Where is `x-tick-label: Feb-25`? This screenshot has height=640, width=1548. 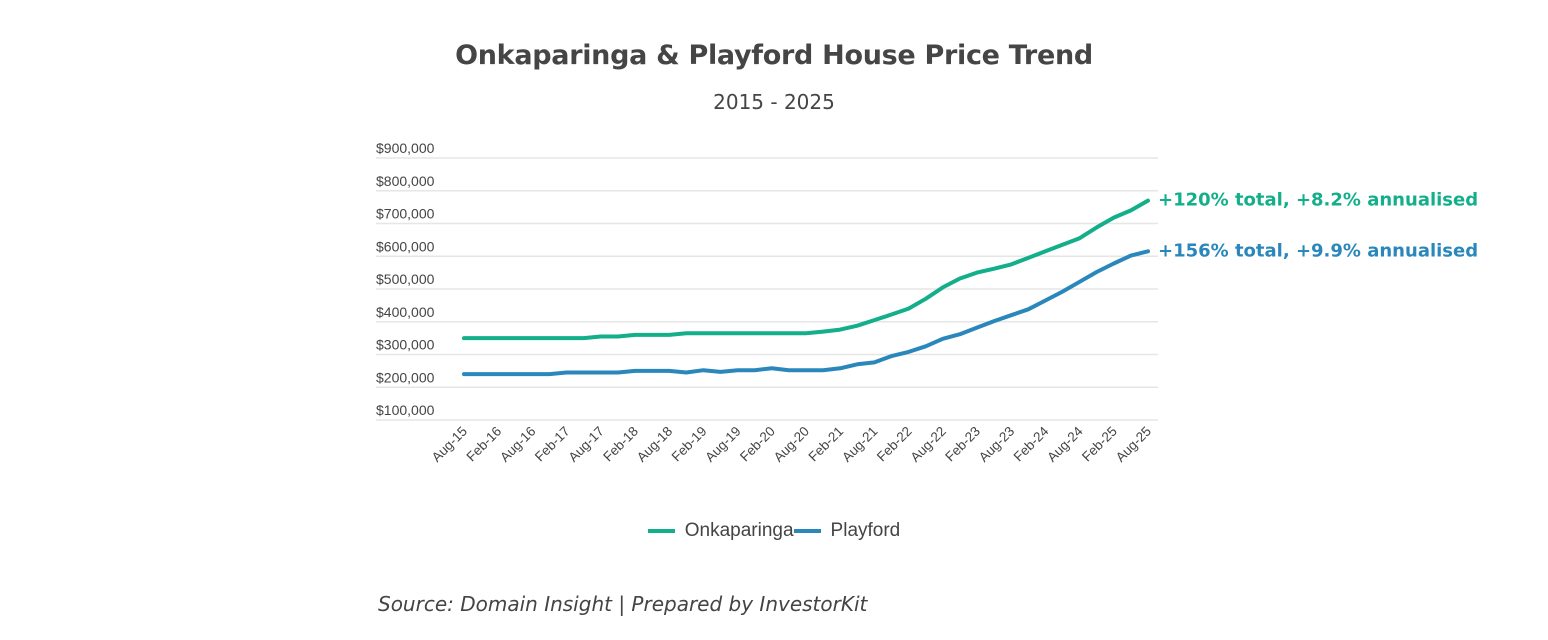
x-tick-label: Feb-25 is located at coordinates (1099, 444).